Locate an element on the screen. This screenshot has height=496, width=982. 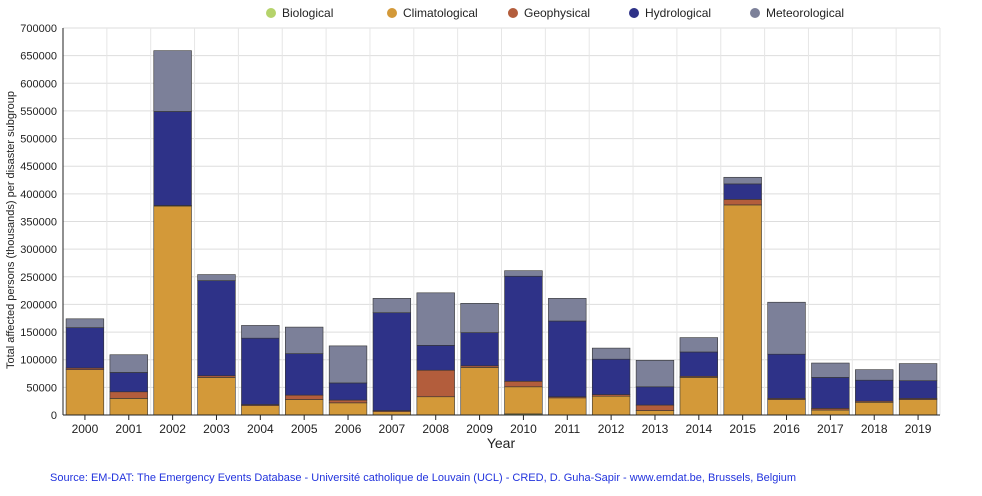
legend-item-biological: Biological is located at coordinates (299, 13).